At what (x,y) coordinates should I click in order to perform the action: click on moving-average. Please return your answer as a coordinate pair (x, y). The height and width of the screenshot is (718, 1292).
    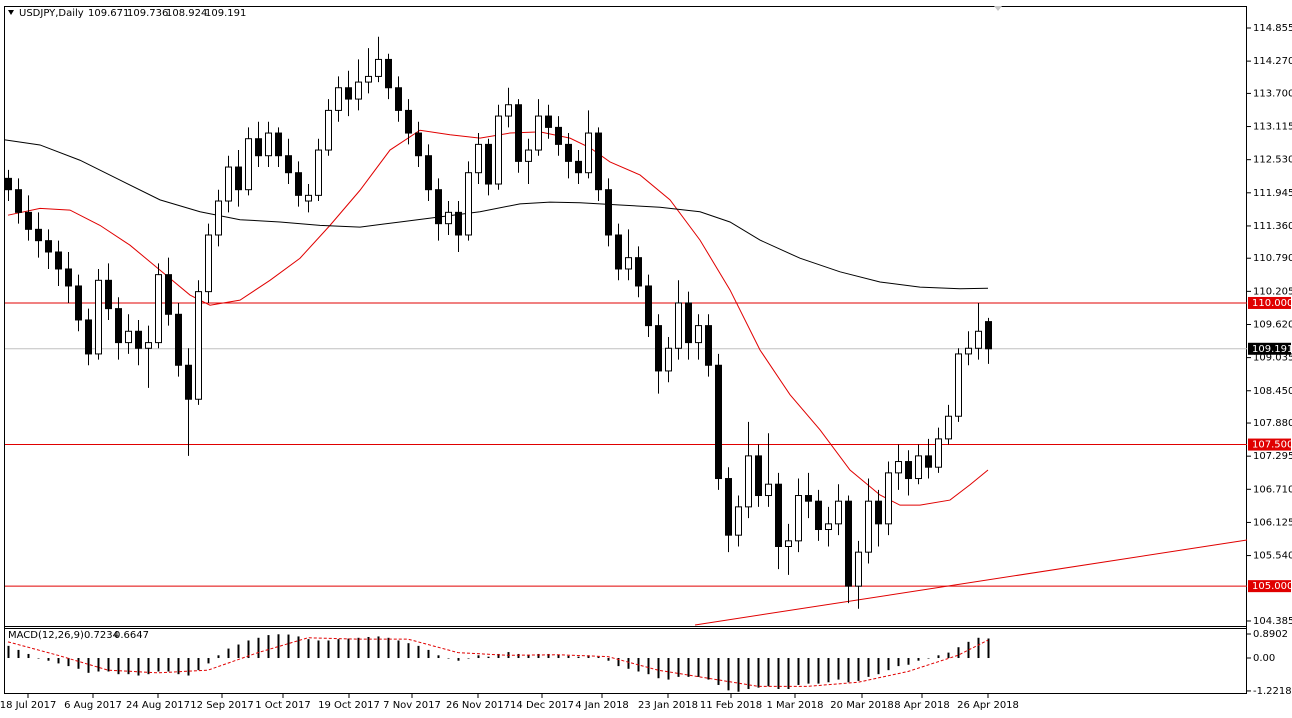
    Looking at the image, I should click on (971, 582).